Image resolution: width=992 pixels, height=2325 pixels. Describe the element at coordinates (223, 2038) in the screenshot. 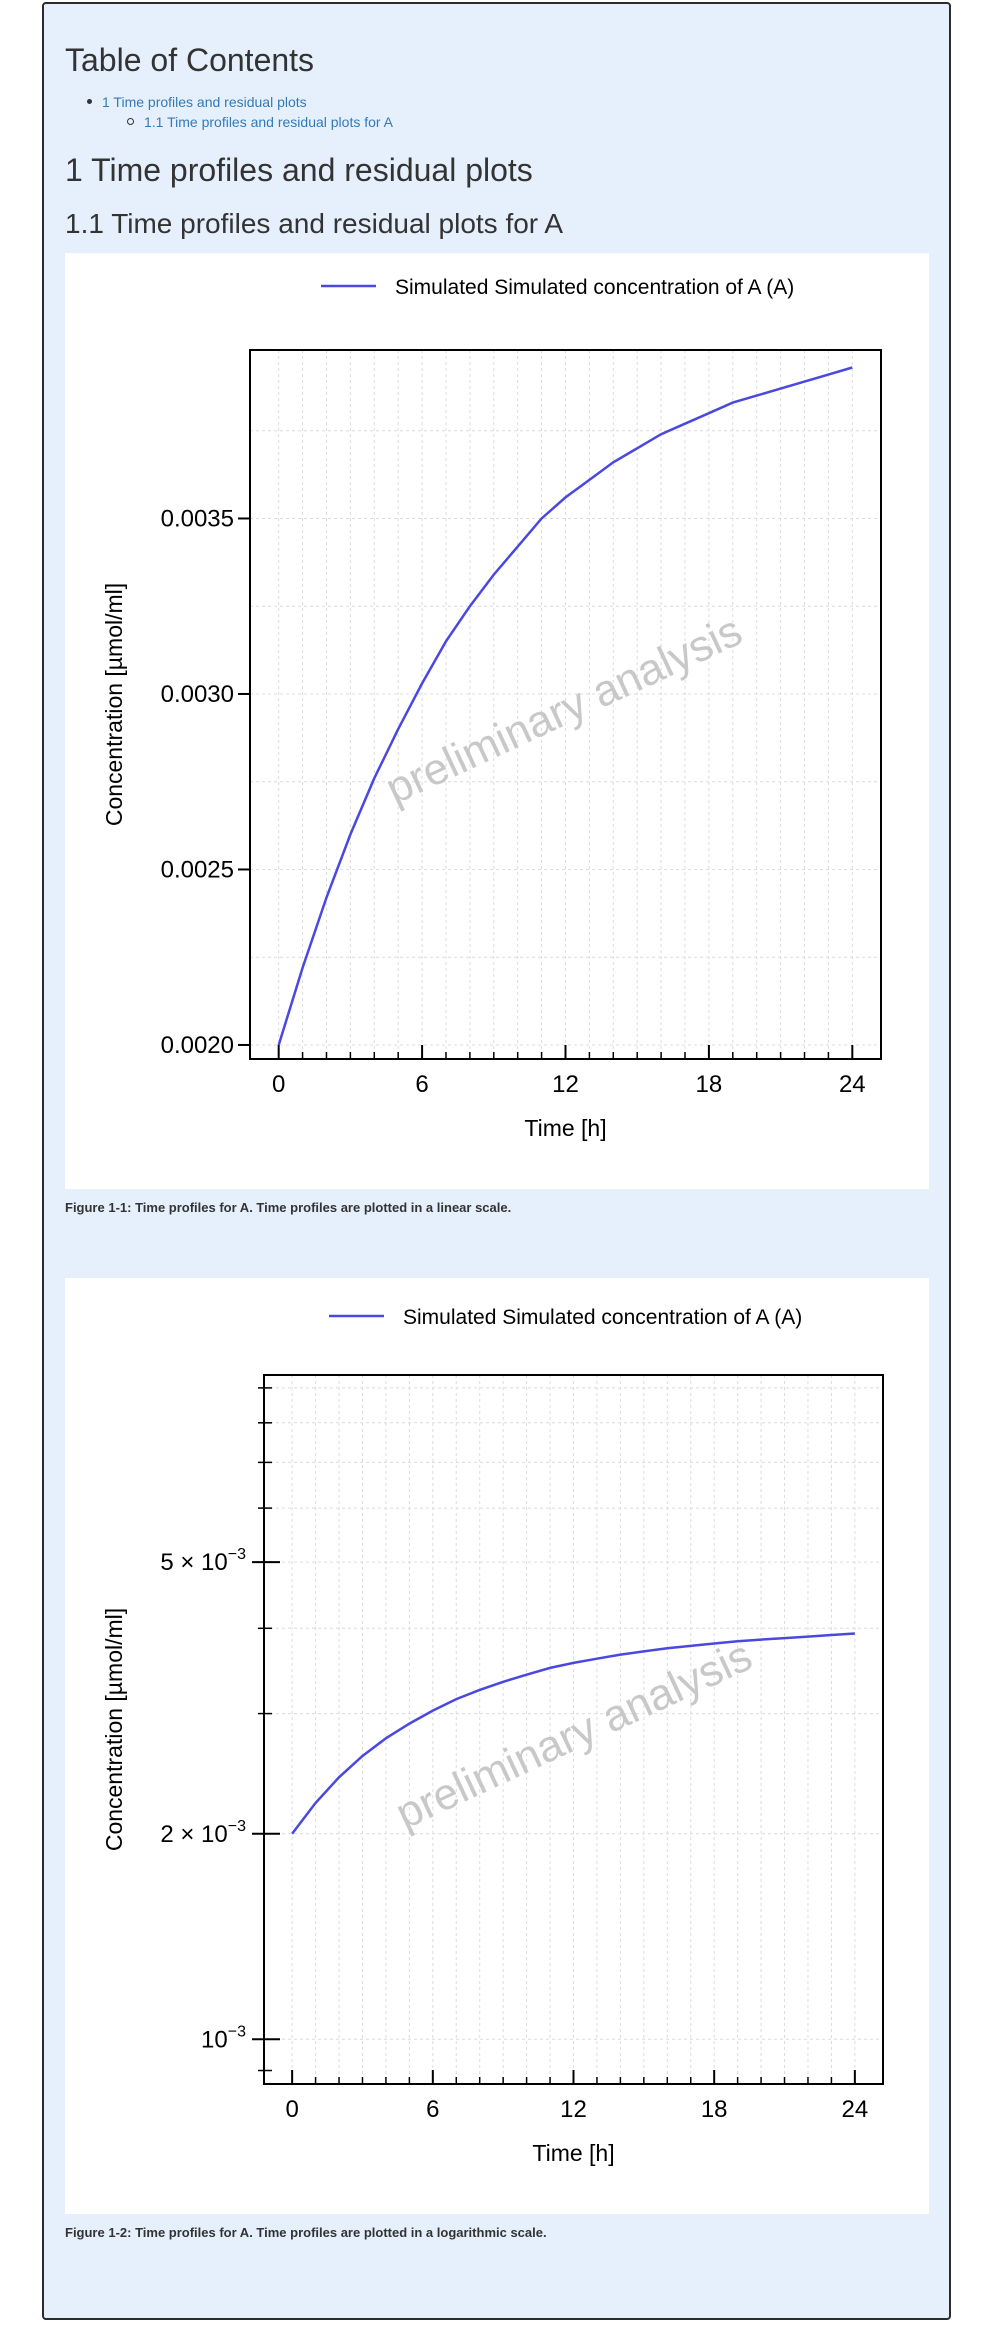

I see `y-tick-label: 10−3` at that location.